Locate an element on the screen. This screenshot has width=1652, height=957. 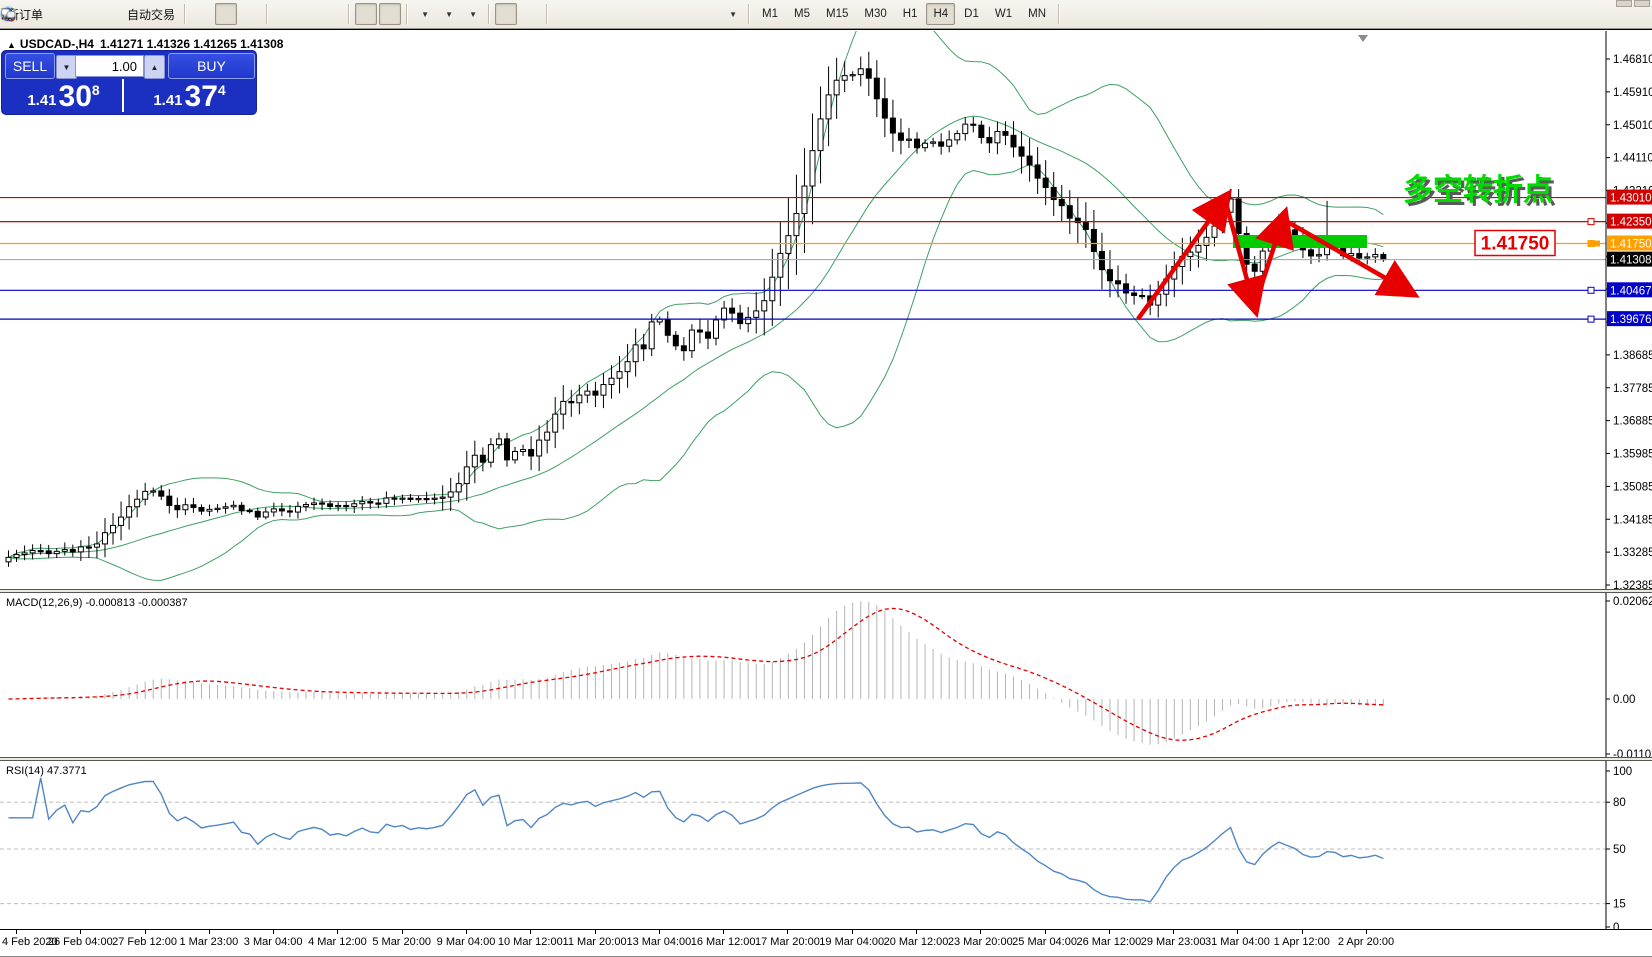
broadcast-icon is located at coordinates (59, 14).